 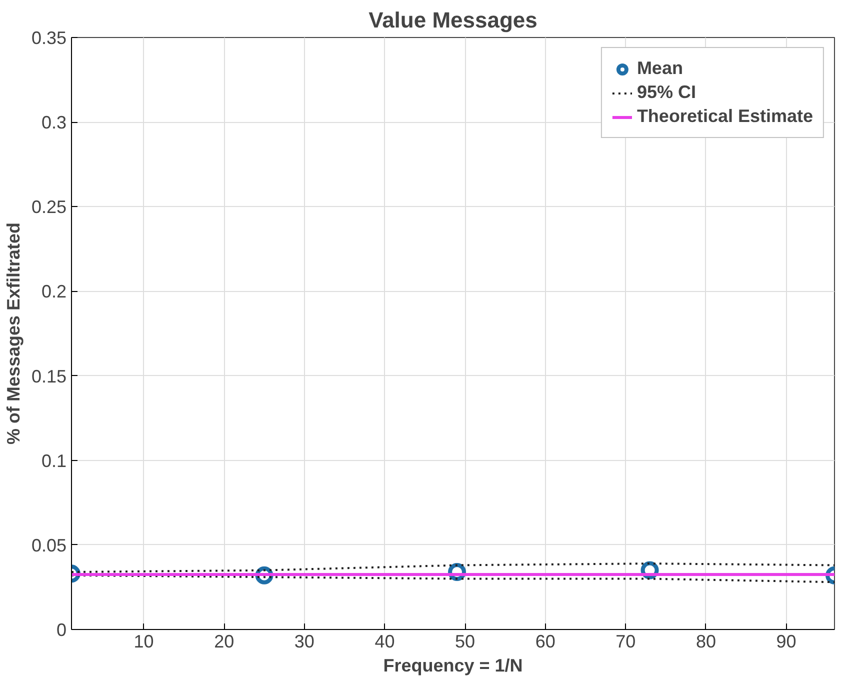 I want to click on x-tick-label: 20, so click(x=224, y=642).